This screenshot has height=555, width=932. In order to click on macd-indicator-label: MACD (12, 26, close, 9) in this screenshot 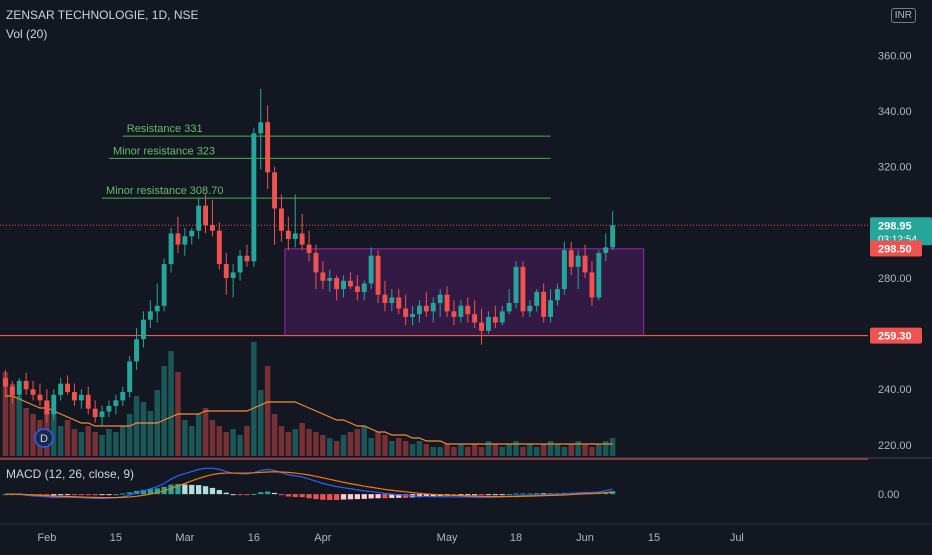, I will do `click(70, 474)`.